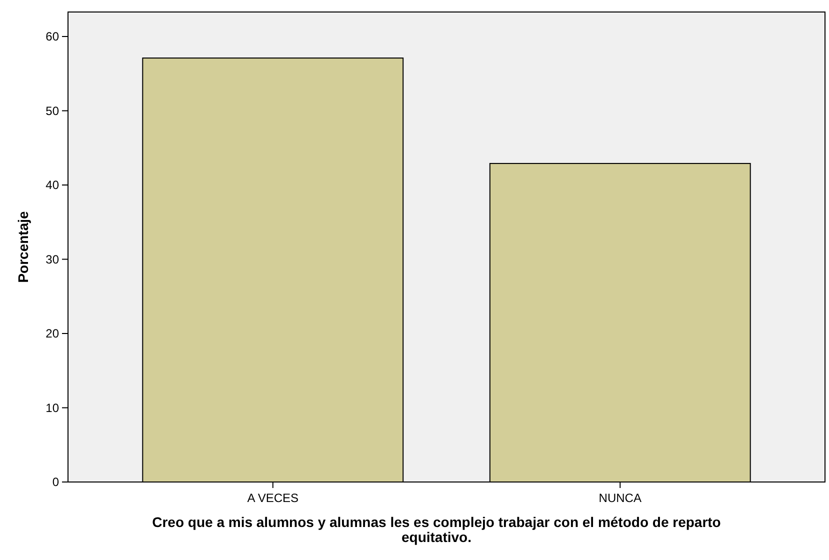 The height and width of the screenshot is (560, 829). I want to click on y-tick-label: 0, so click(56, 482).